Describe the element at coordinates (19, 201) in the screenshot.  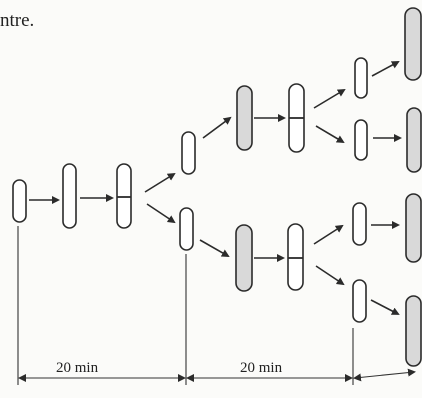
I see `cell-initial` at that location.